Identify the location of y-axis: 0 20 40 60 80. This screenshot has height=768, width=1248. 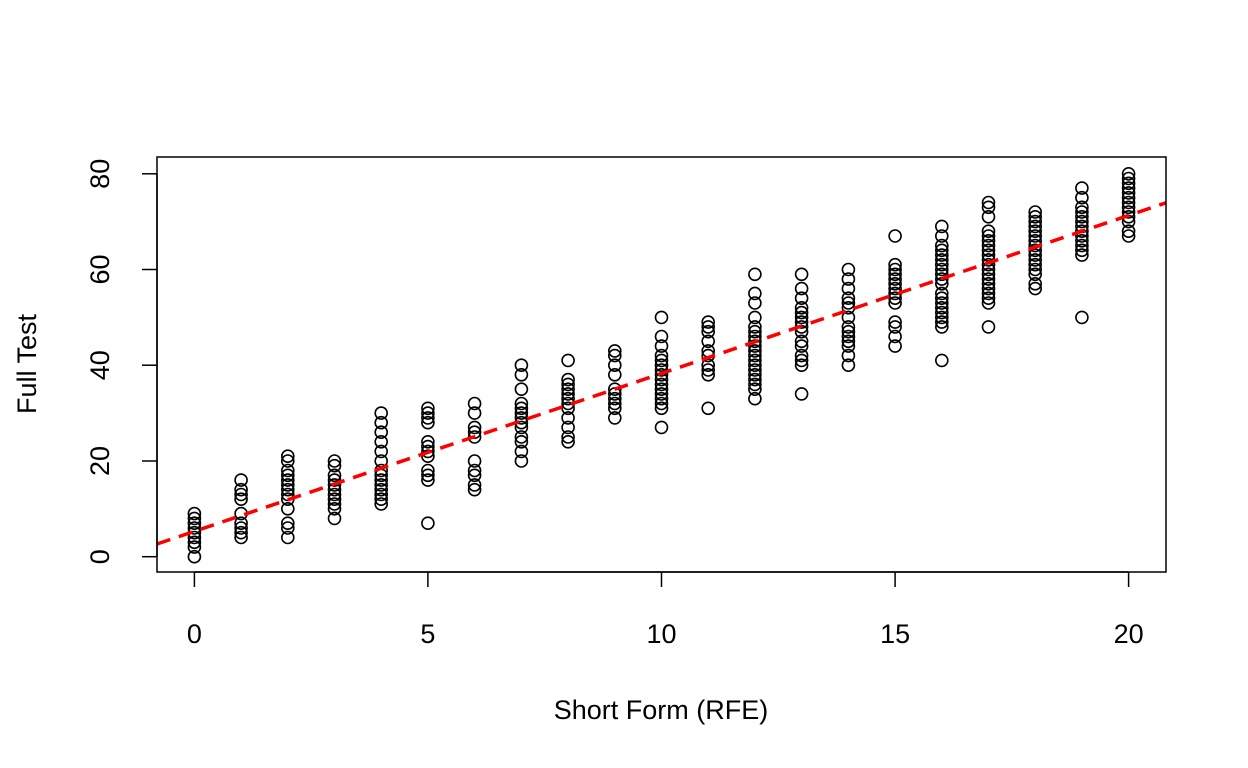
(121, 361).